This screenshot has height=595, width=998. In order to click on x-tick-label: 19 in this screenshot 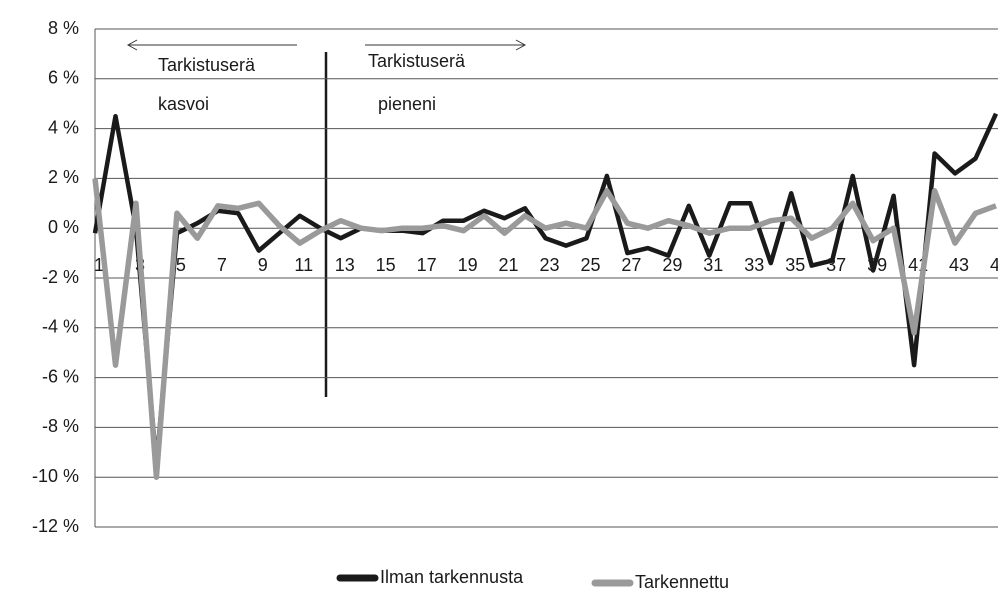, I will do `click(468, 265)`.